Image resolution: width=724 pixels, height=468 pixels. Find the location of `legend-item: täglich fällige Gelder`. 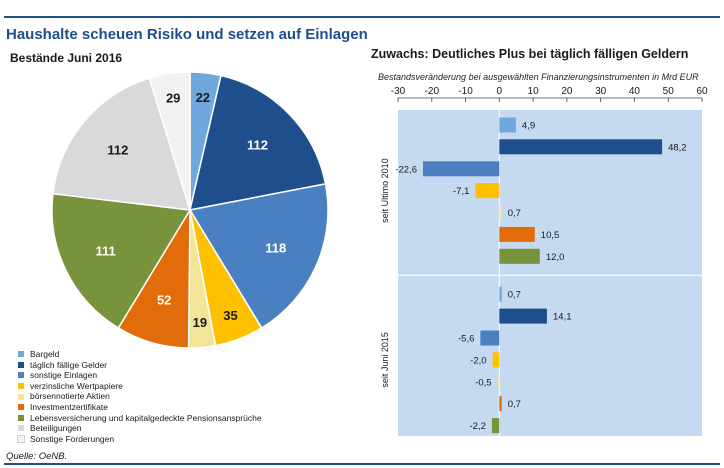

legend-item: täglich fällige Gelder is located at coordinates (140, 365).